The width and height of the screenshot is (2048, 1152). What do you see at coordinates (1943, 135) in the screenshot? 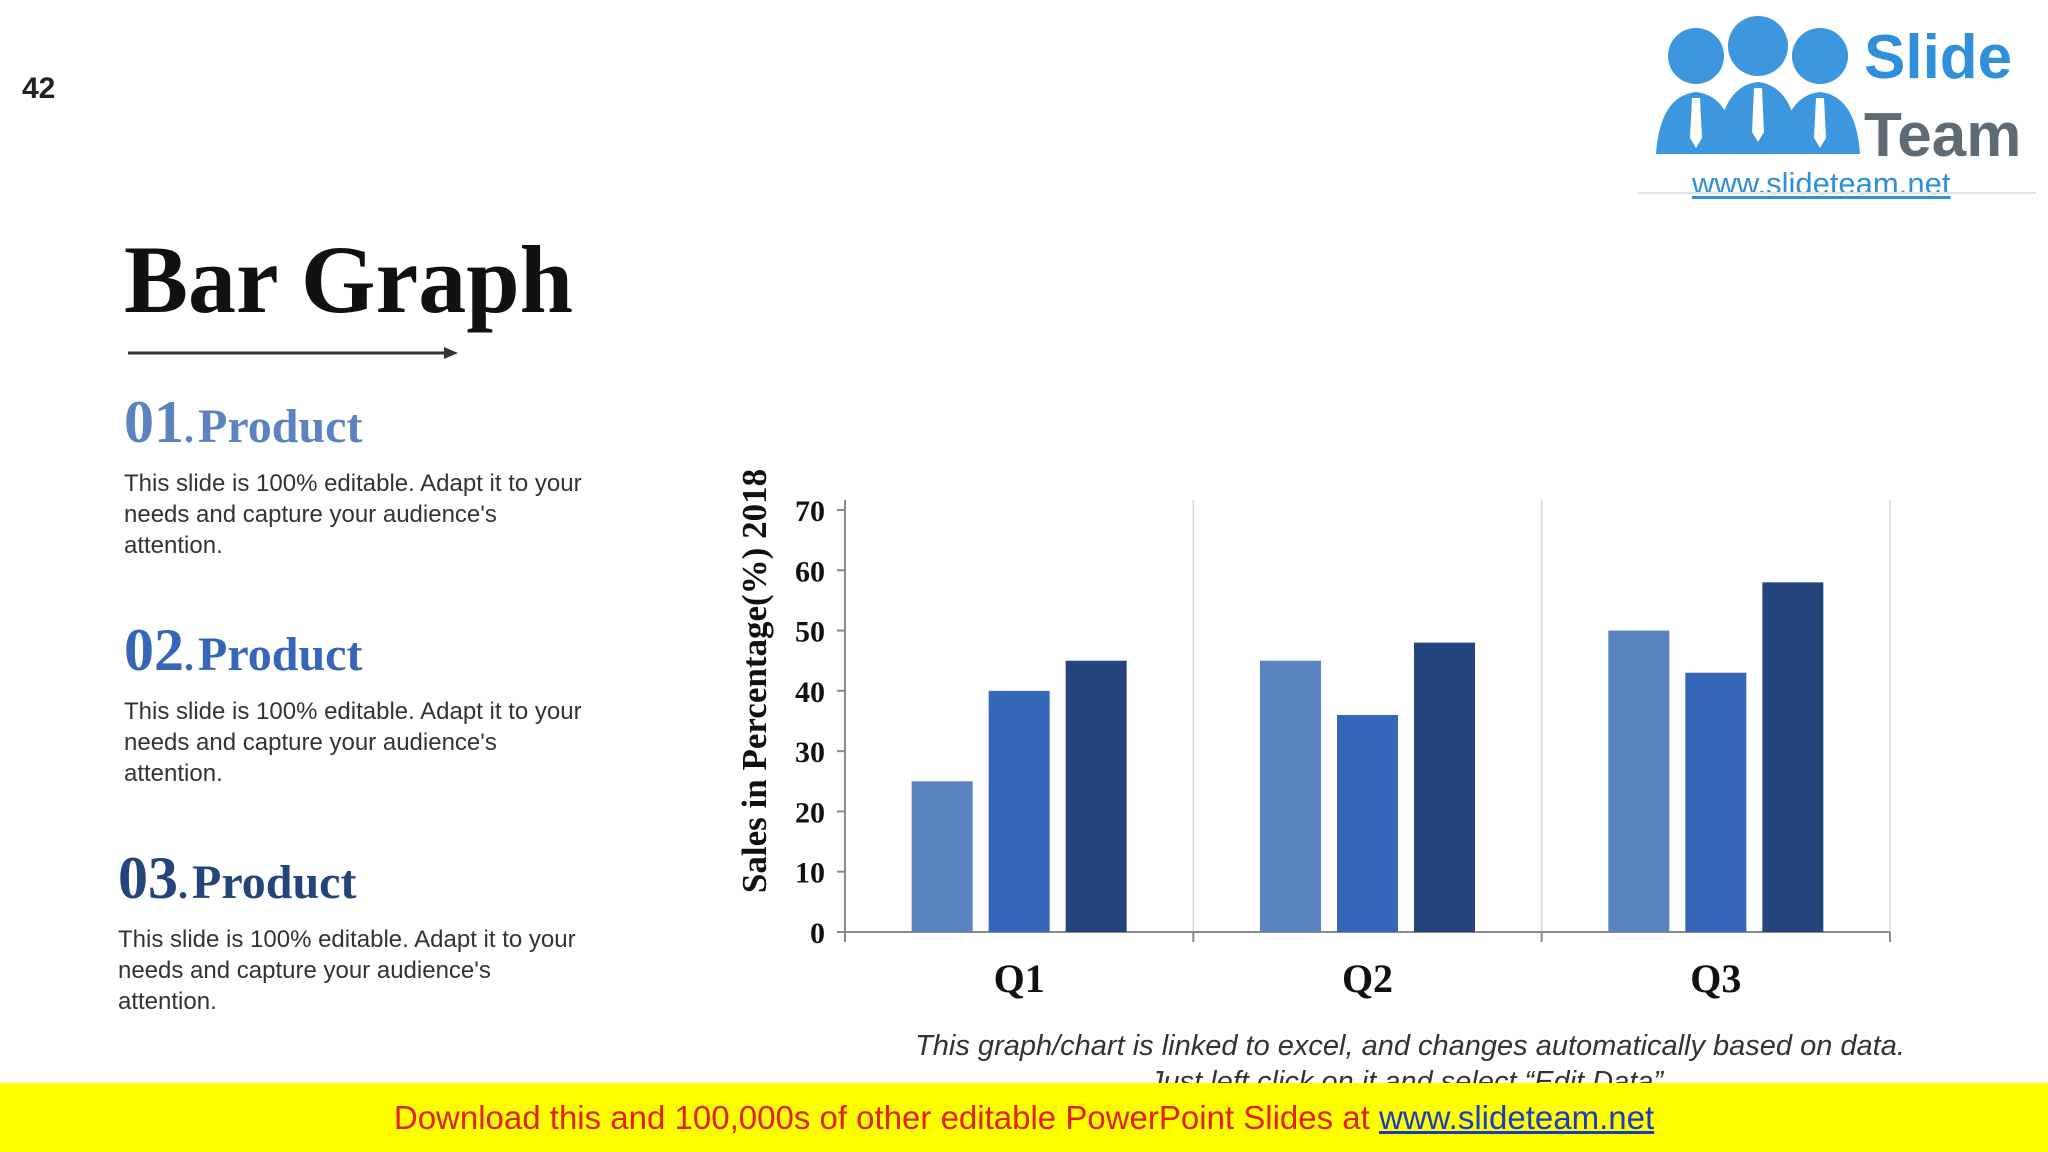
I see `logo-word-team: Team` at bounding box center [1943, 135].